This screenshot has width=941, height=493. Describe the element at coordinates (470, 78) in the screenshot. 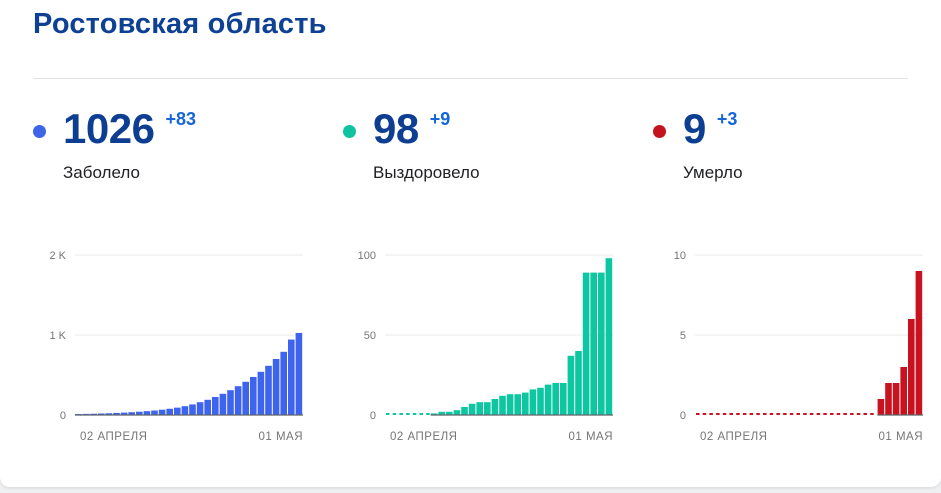

I see `header-divider` at that location.